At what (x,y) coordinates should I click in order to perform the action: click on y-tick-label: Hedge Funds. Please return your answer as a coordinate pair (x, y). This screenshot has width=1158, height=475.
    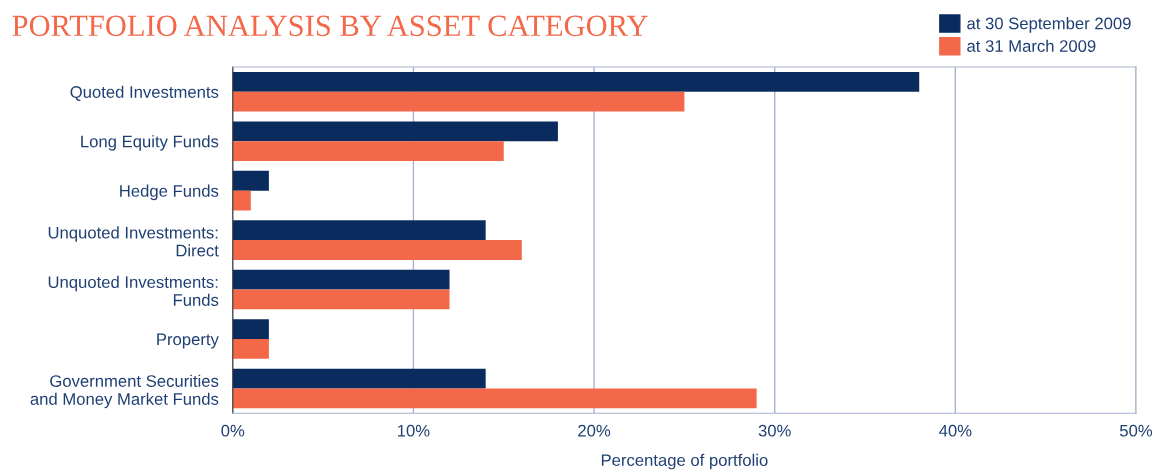
    Looking at the image, I should click on (169, 192).